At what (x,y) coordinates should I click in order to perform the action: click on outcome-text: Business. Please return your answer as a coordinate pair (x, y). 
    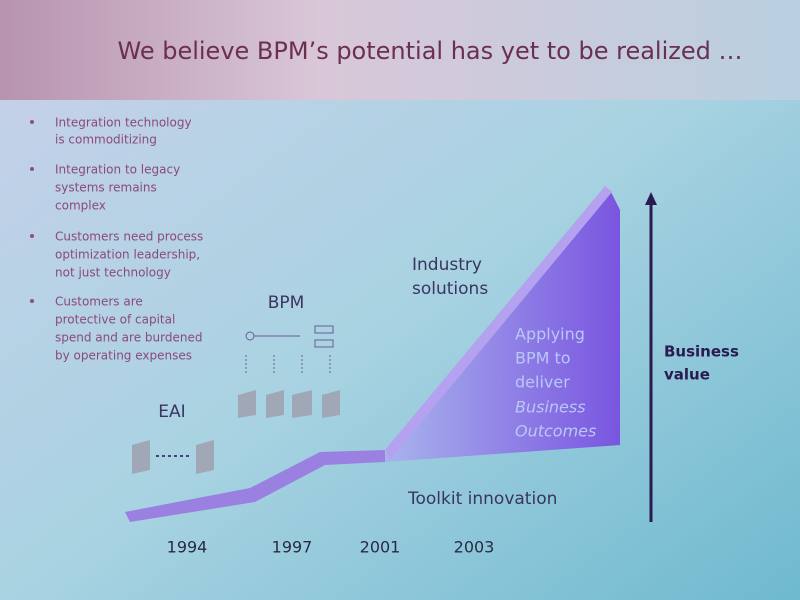
    Looking at the image, I should click on (550, 407).